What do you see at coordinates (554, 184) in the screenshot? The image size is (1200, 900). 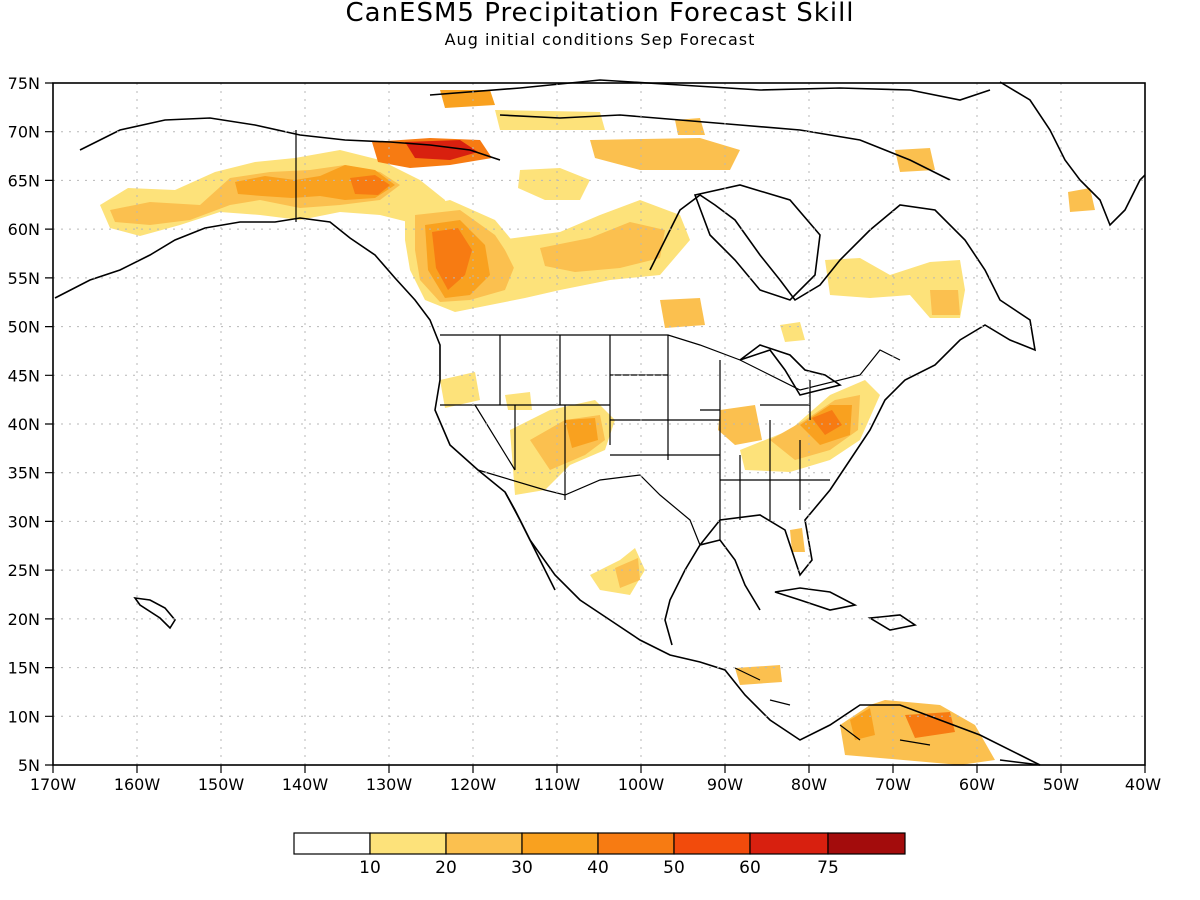 I see `skill-patch-nwt` at bounding box center [554, 184].